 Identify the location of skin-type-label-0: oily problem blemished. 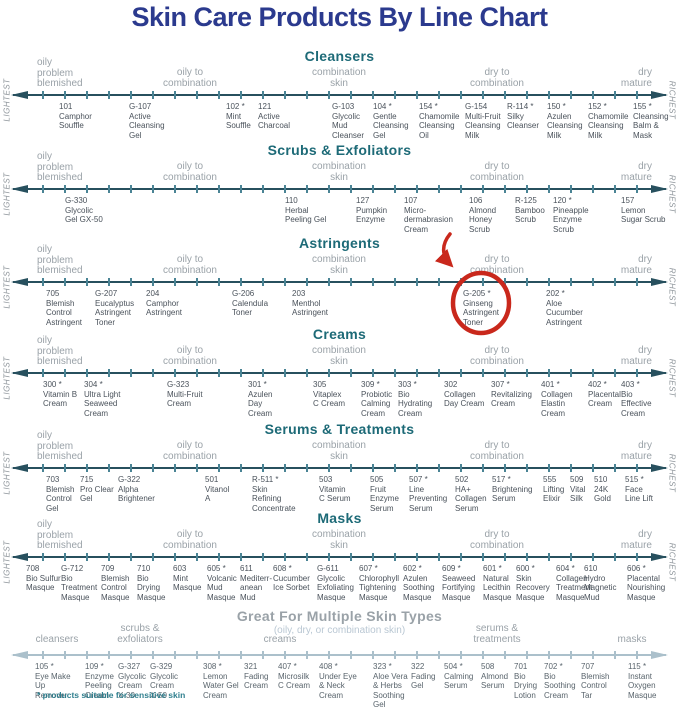
(60, 73).